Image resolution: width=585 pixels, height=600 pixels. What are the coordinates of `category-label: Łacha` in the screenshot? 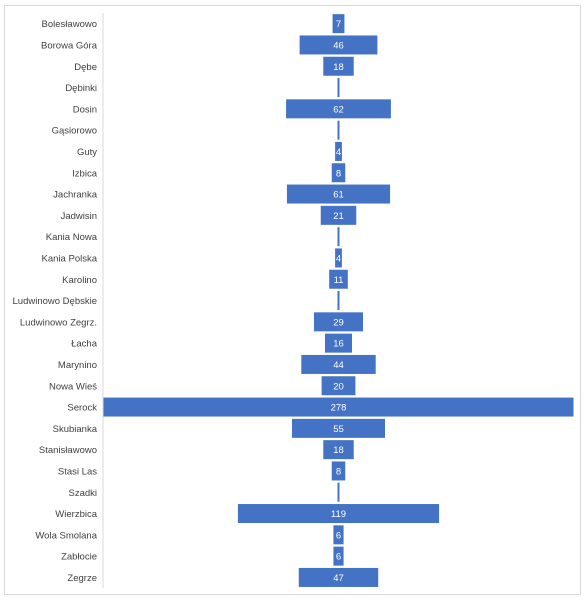 It's located at (84, 344).